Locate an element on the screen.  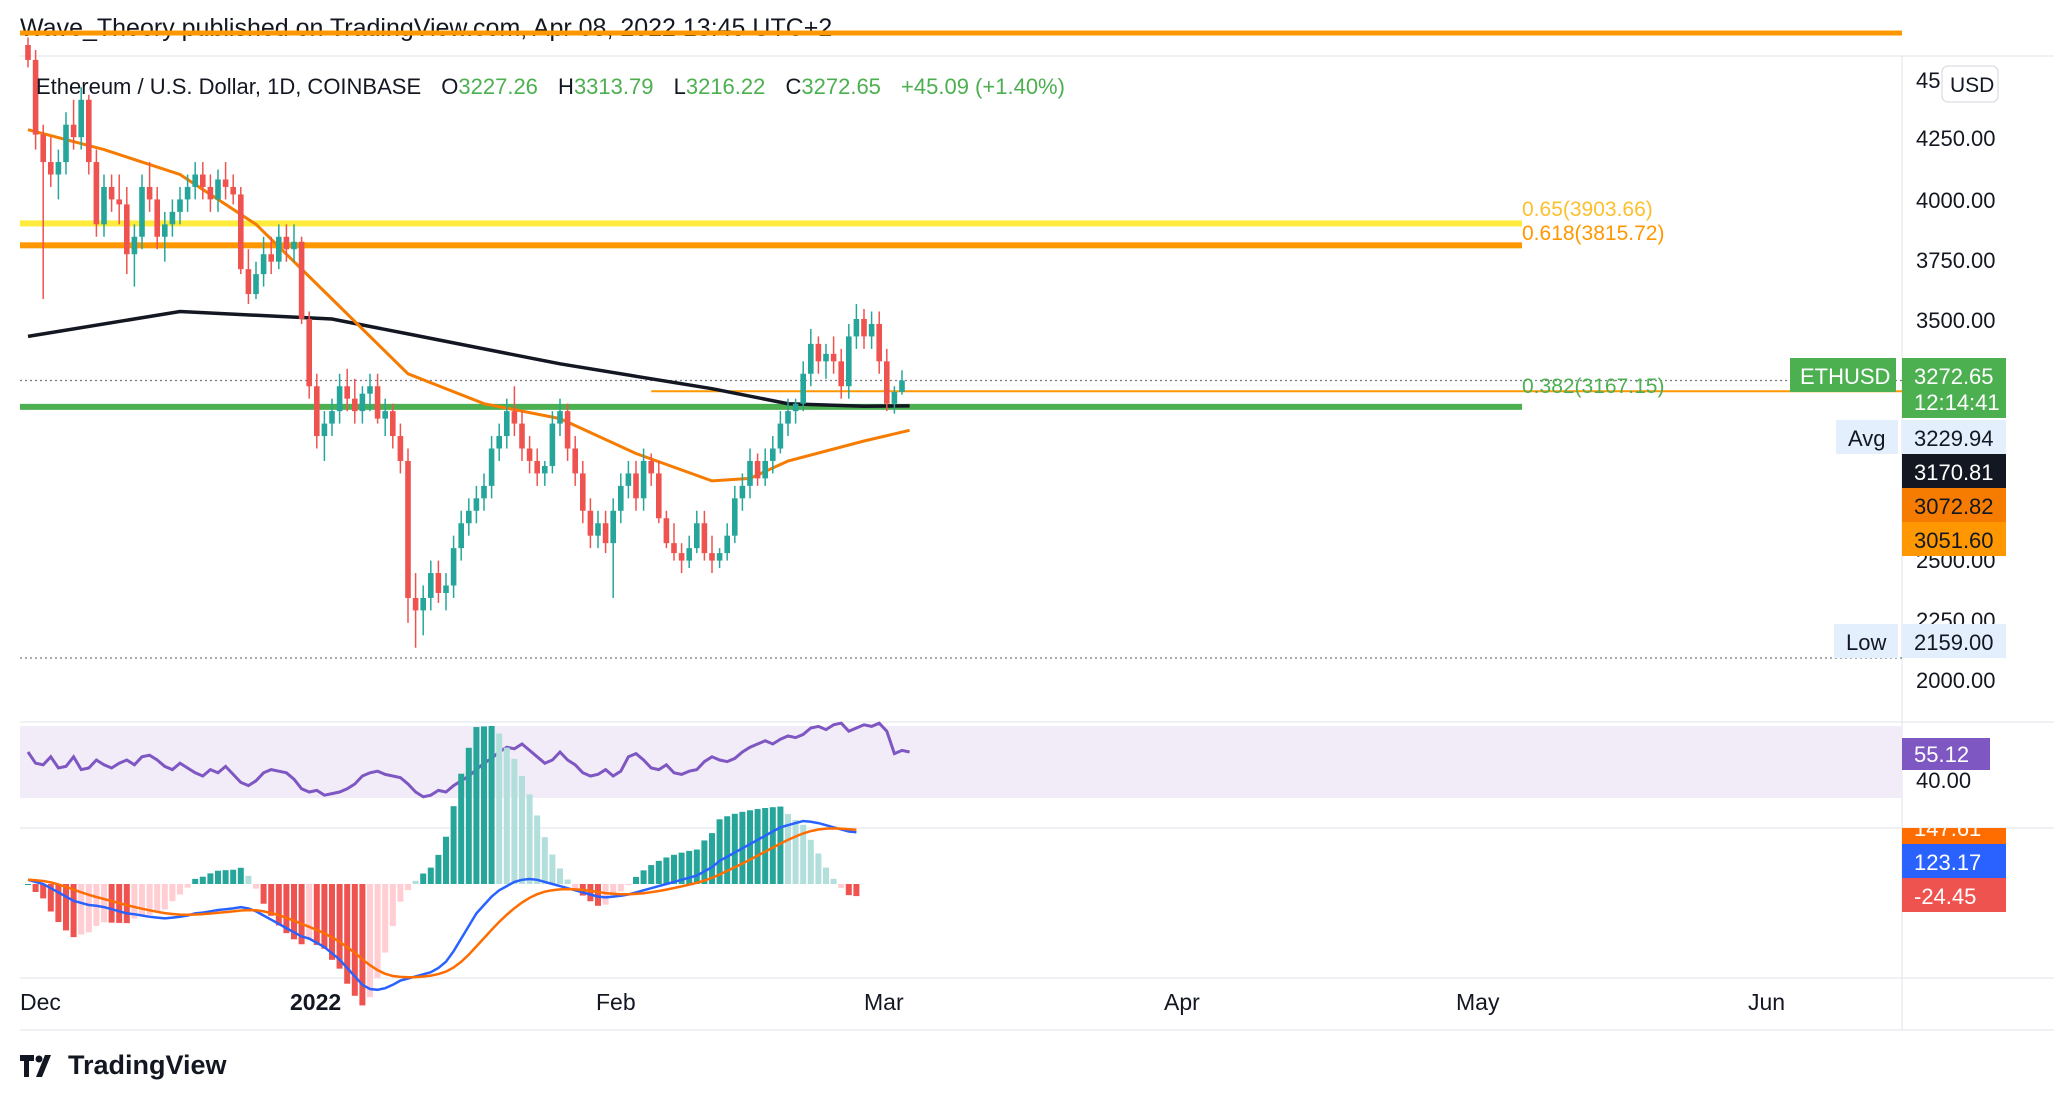
rsi-value-tag is located at coordinates (1946, 754).